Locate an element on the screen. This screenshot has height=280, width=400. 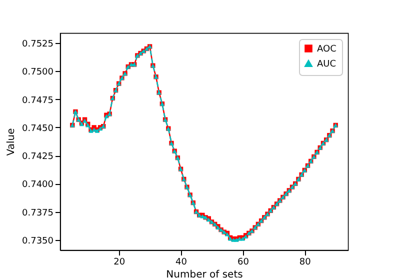
y-tick-label: 0.7525 is located at coordinates (38, 45).